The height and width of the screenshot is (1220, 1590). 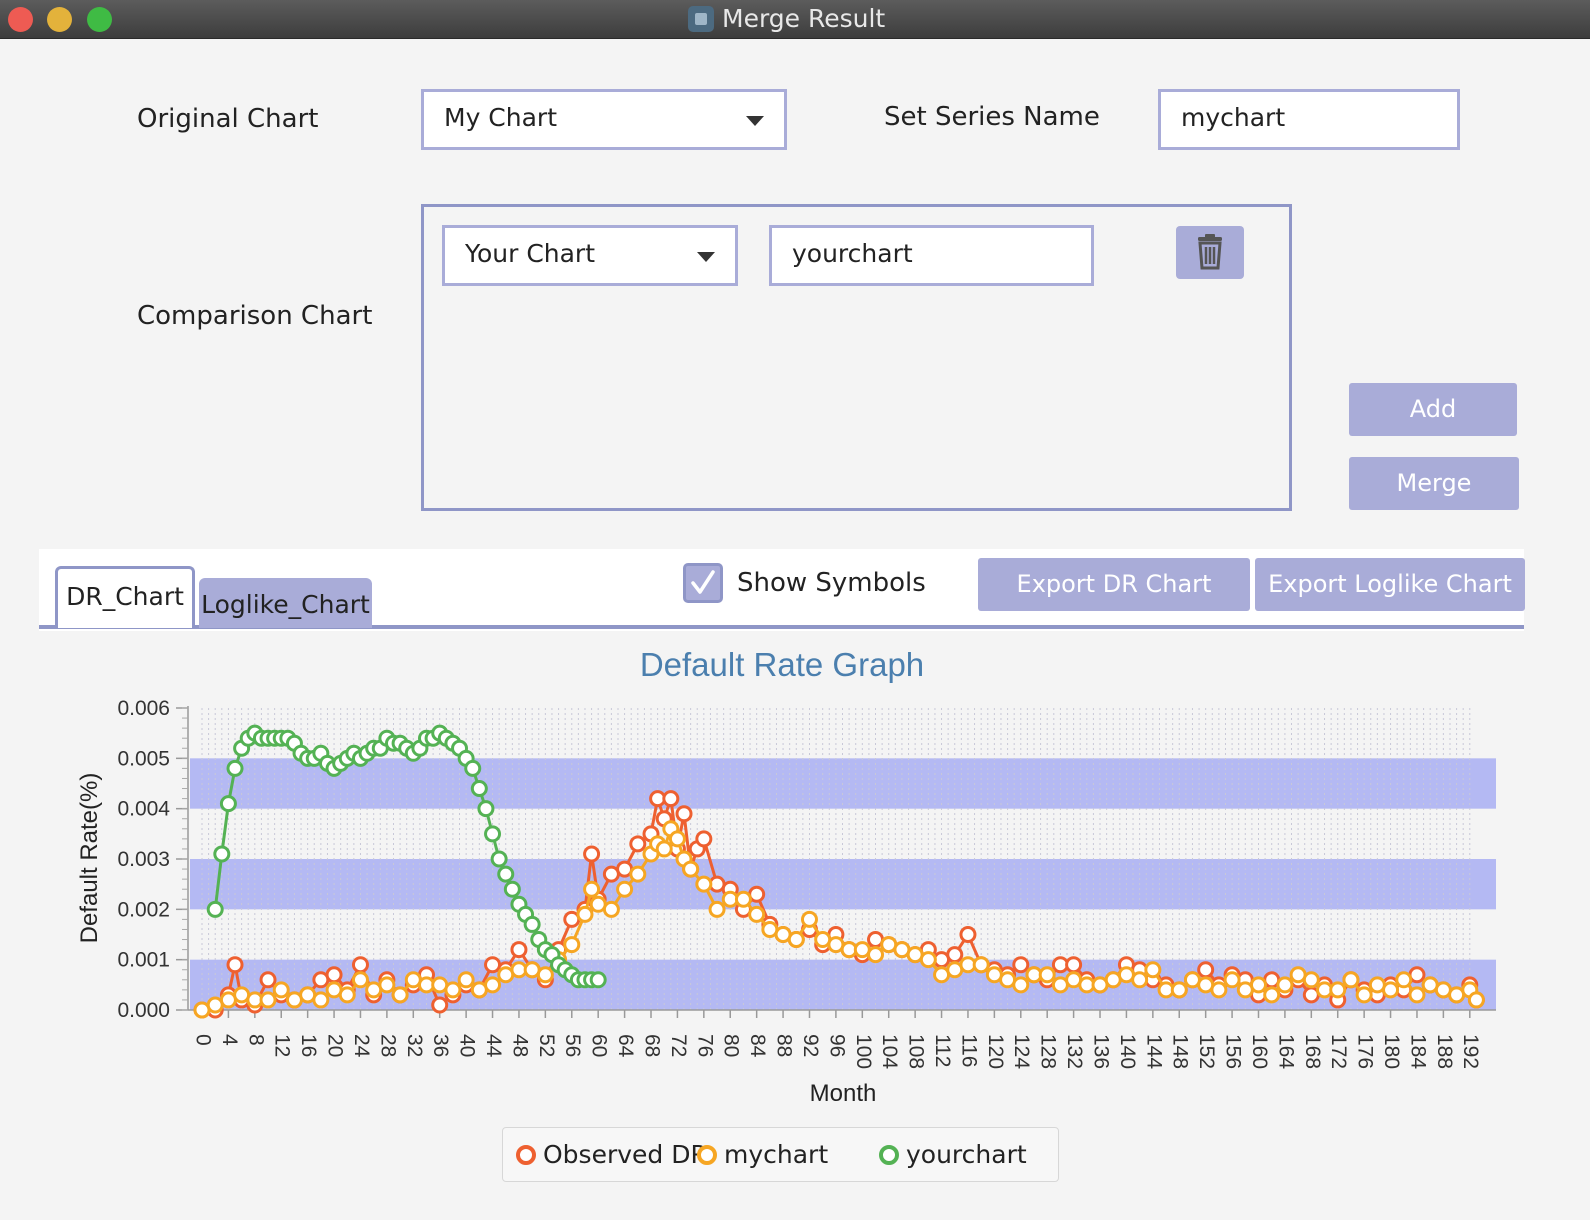 I want to click on x-tick-label: 180, so click(x=1391, y=1051).